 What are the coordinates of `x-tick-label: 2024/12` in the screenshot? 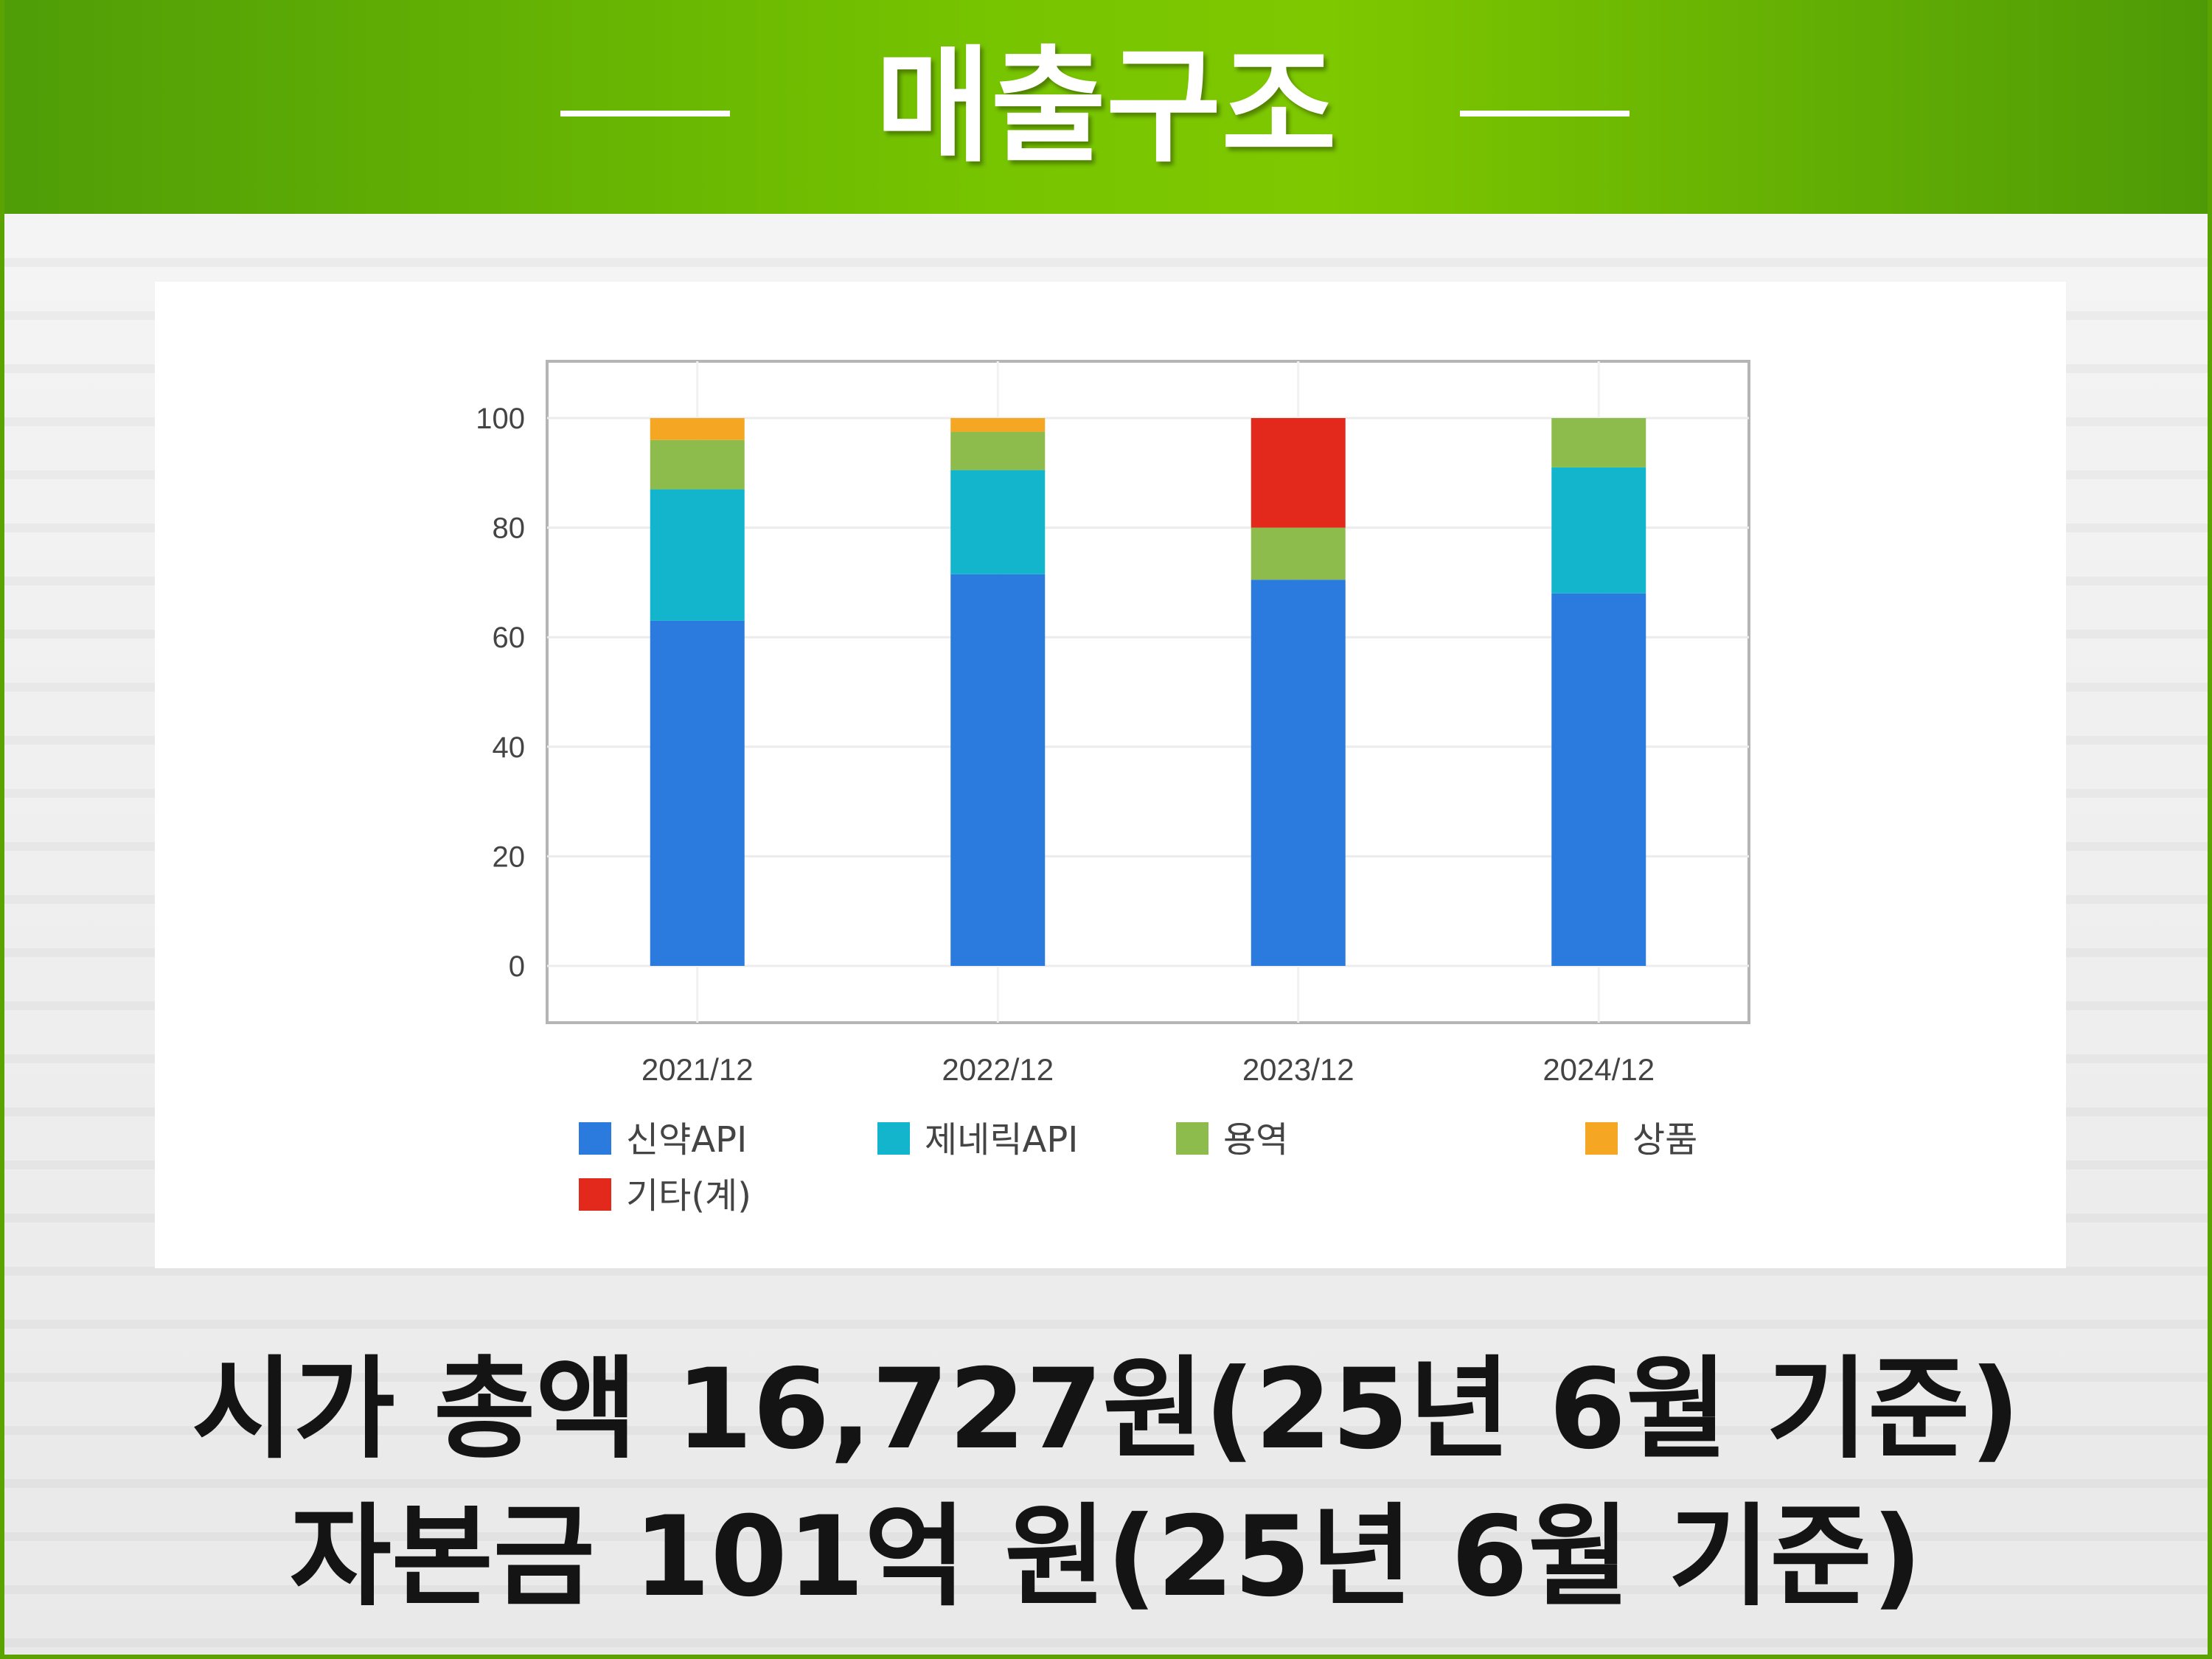 It's located at (1599, 1069).